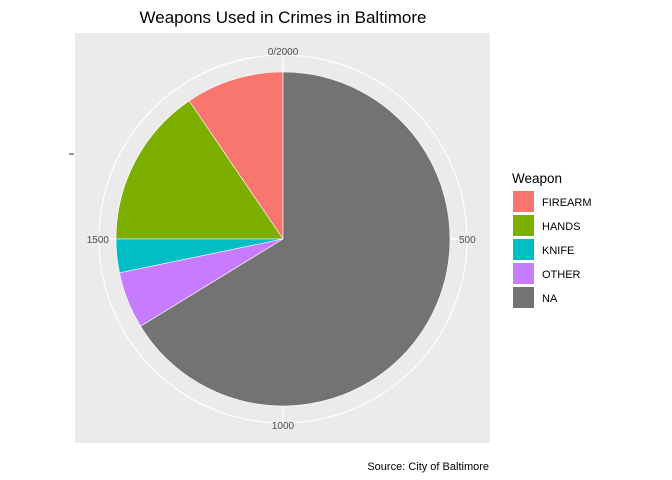  I want to click on chart-caption: Source: City of Baltimore, so click(428, 467).